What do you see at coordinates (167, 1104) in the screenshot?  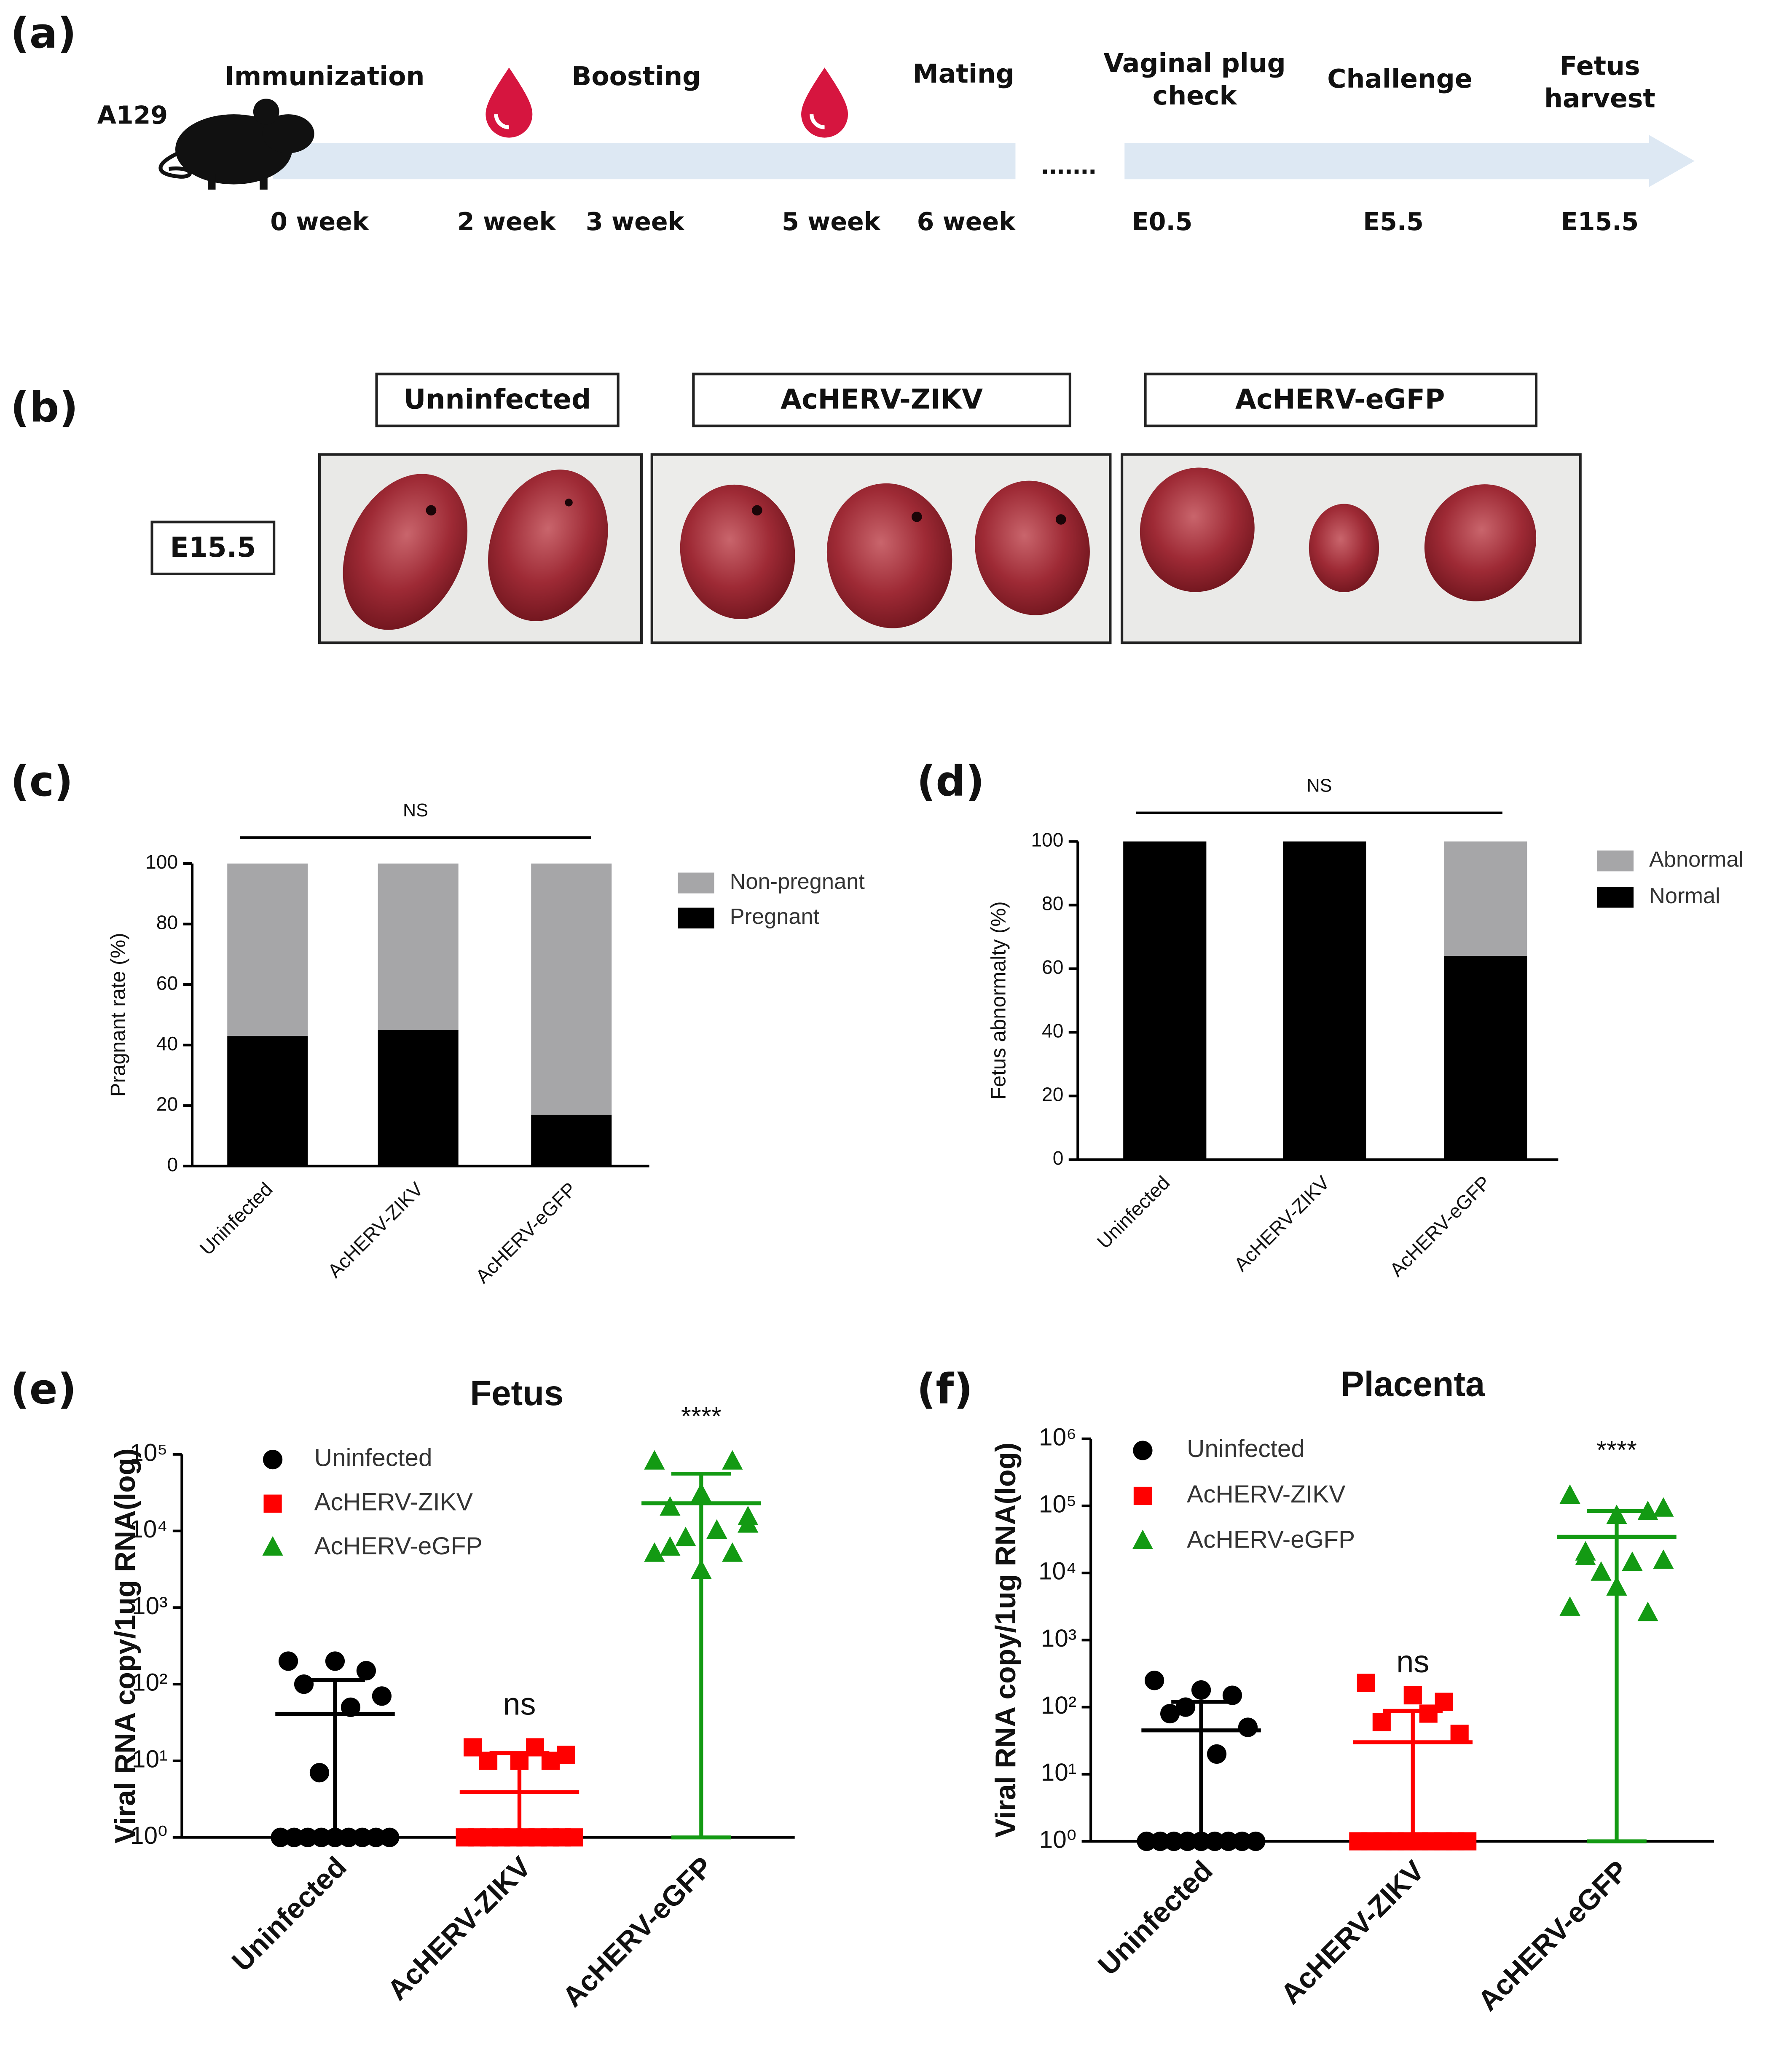 I see `y-tick-label: 20` at bounding box center [167, 1104].